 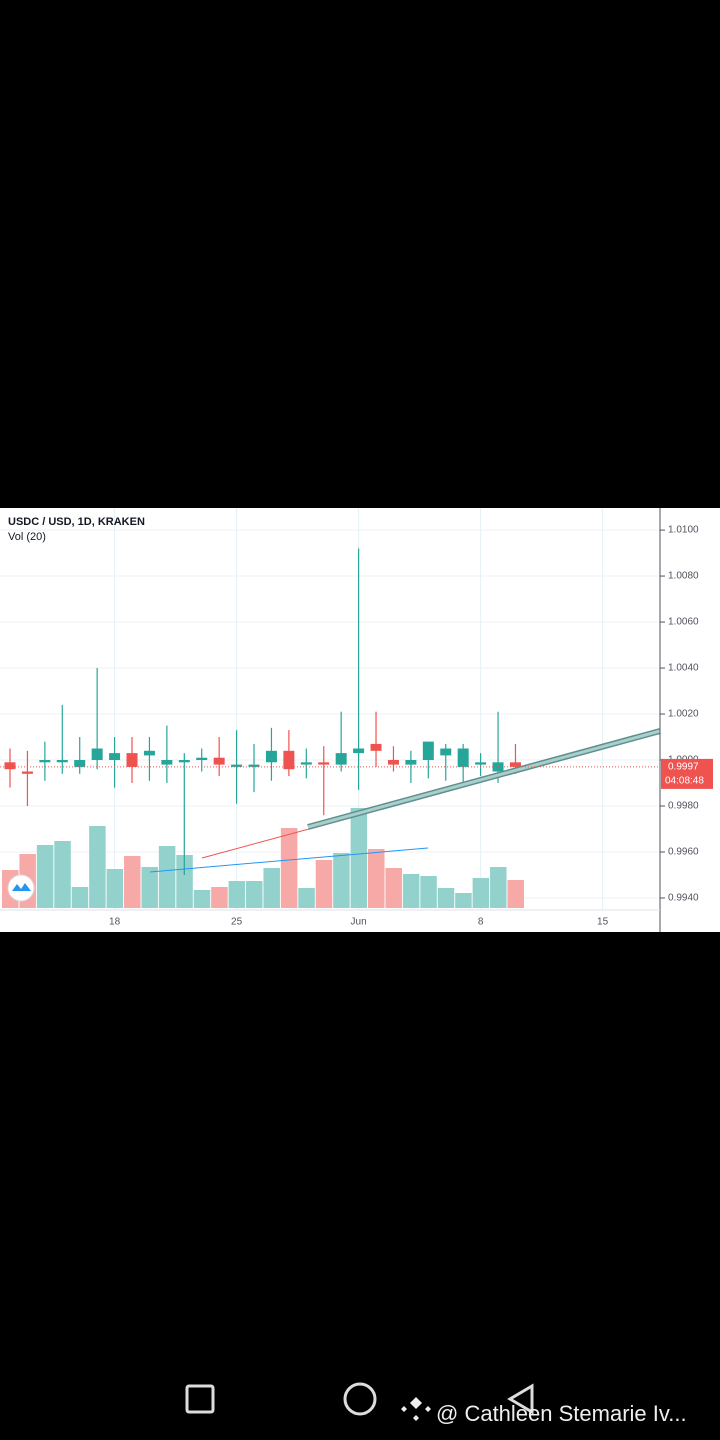 What do you see at coordinates (359, 922) in the screenshot?
I see `x-tick-label: Jun` at bounding box center [359, 922].